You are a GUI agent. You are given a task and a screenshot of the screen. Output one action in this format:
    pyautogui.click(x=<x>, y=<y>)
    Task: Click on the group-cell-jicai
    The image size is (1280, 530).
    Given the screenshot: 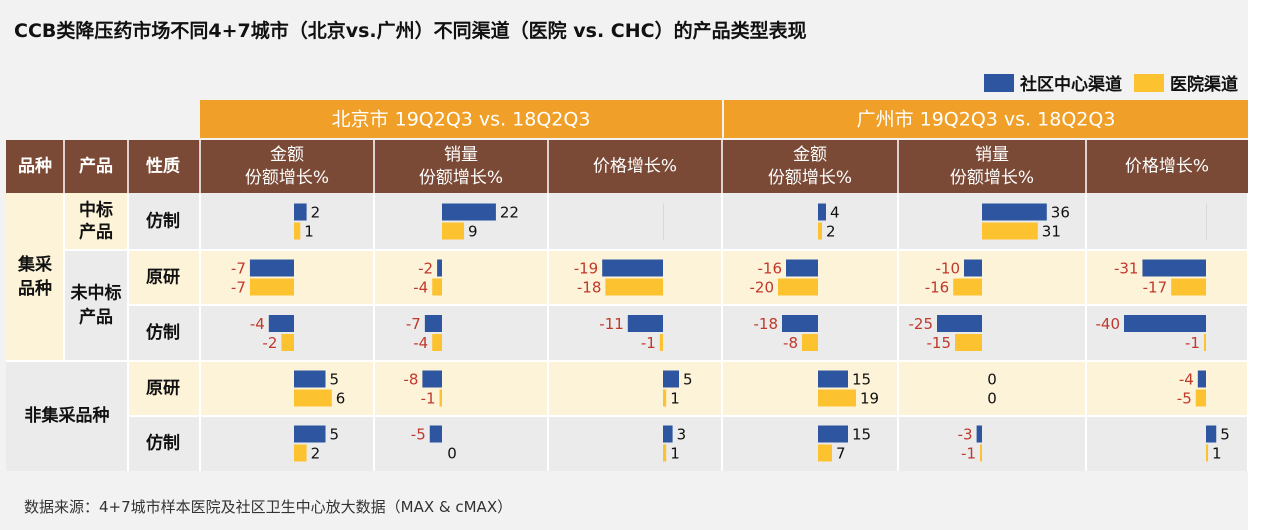 What is the action you would take?
    pyautogui.click(x=35, y=277)
    